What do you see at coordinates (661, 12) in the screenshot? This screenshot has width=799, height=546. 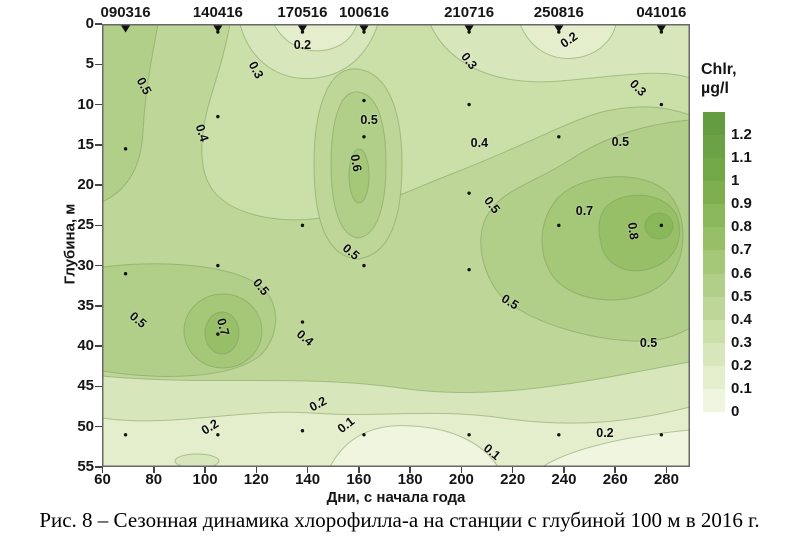 I see `station-date-label: 041016` at bounding box center [661, 12].